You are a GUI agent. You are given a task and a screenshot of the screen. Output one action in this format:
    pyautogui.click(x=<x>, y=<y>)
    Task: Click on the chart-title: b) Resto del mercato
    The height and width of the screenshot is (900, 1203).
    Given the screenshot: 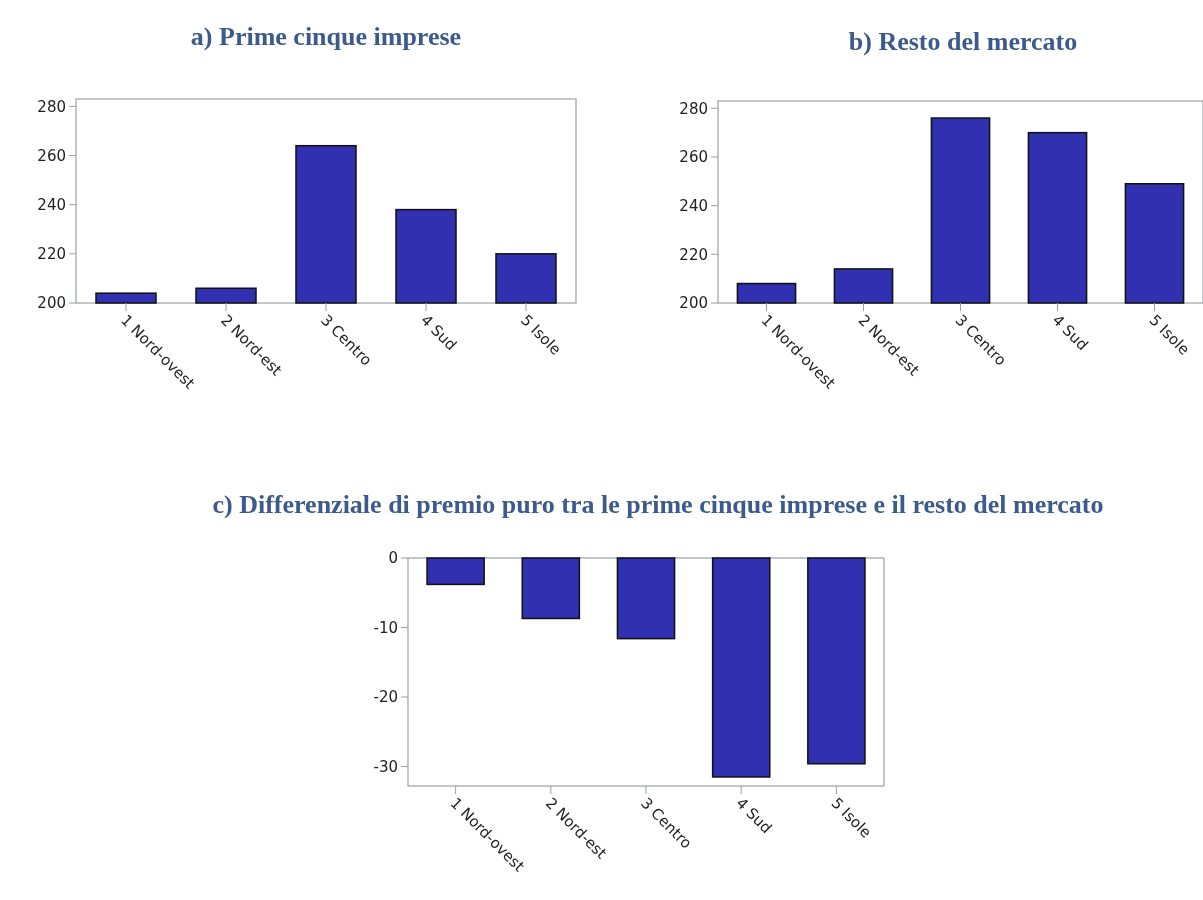 What is the action you would take?
    pyautogui.click(x=963, y=41)
    